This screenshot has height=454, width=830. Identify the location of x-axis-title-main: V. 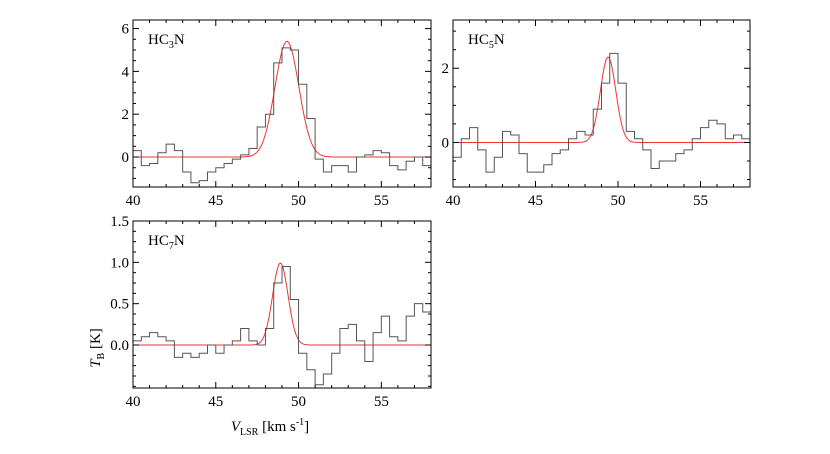
(236, 427).